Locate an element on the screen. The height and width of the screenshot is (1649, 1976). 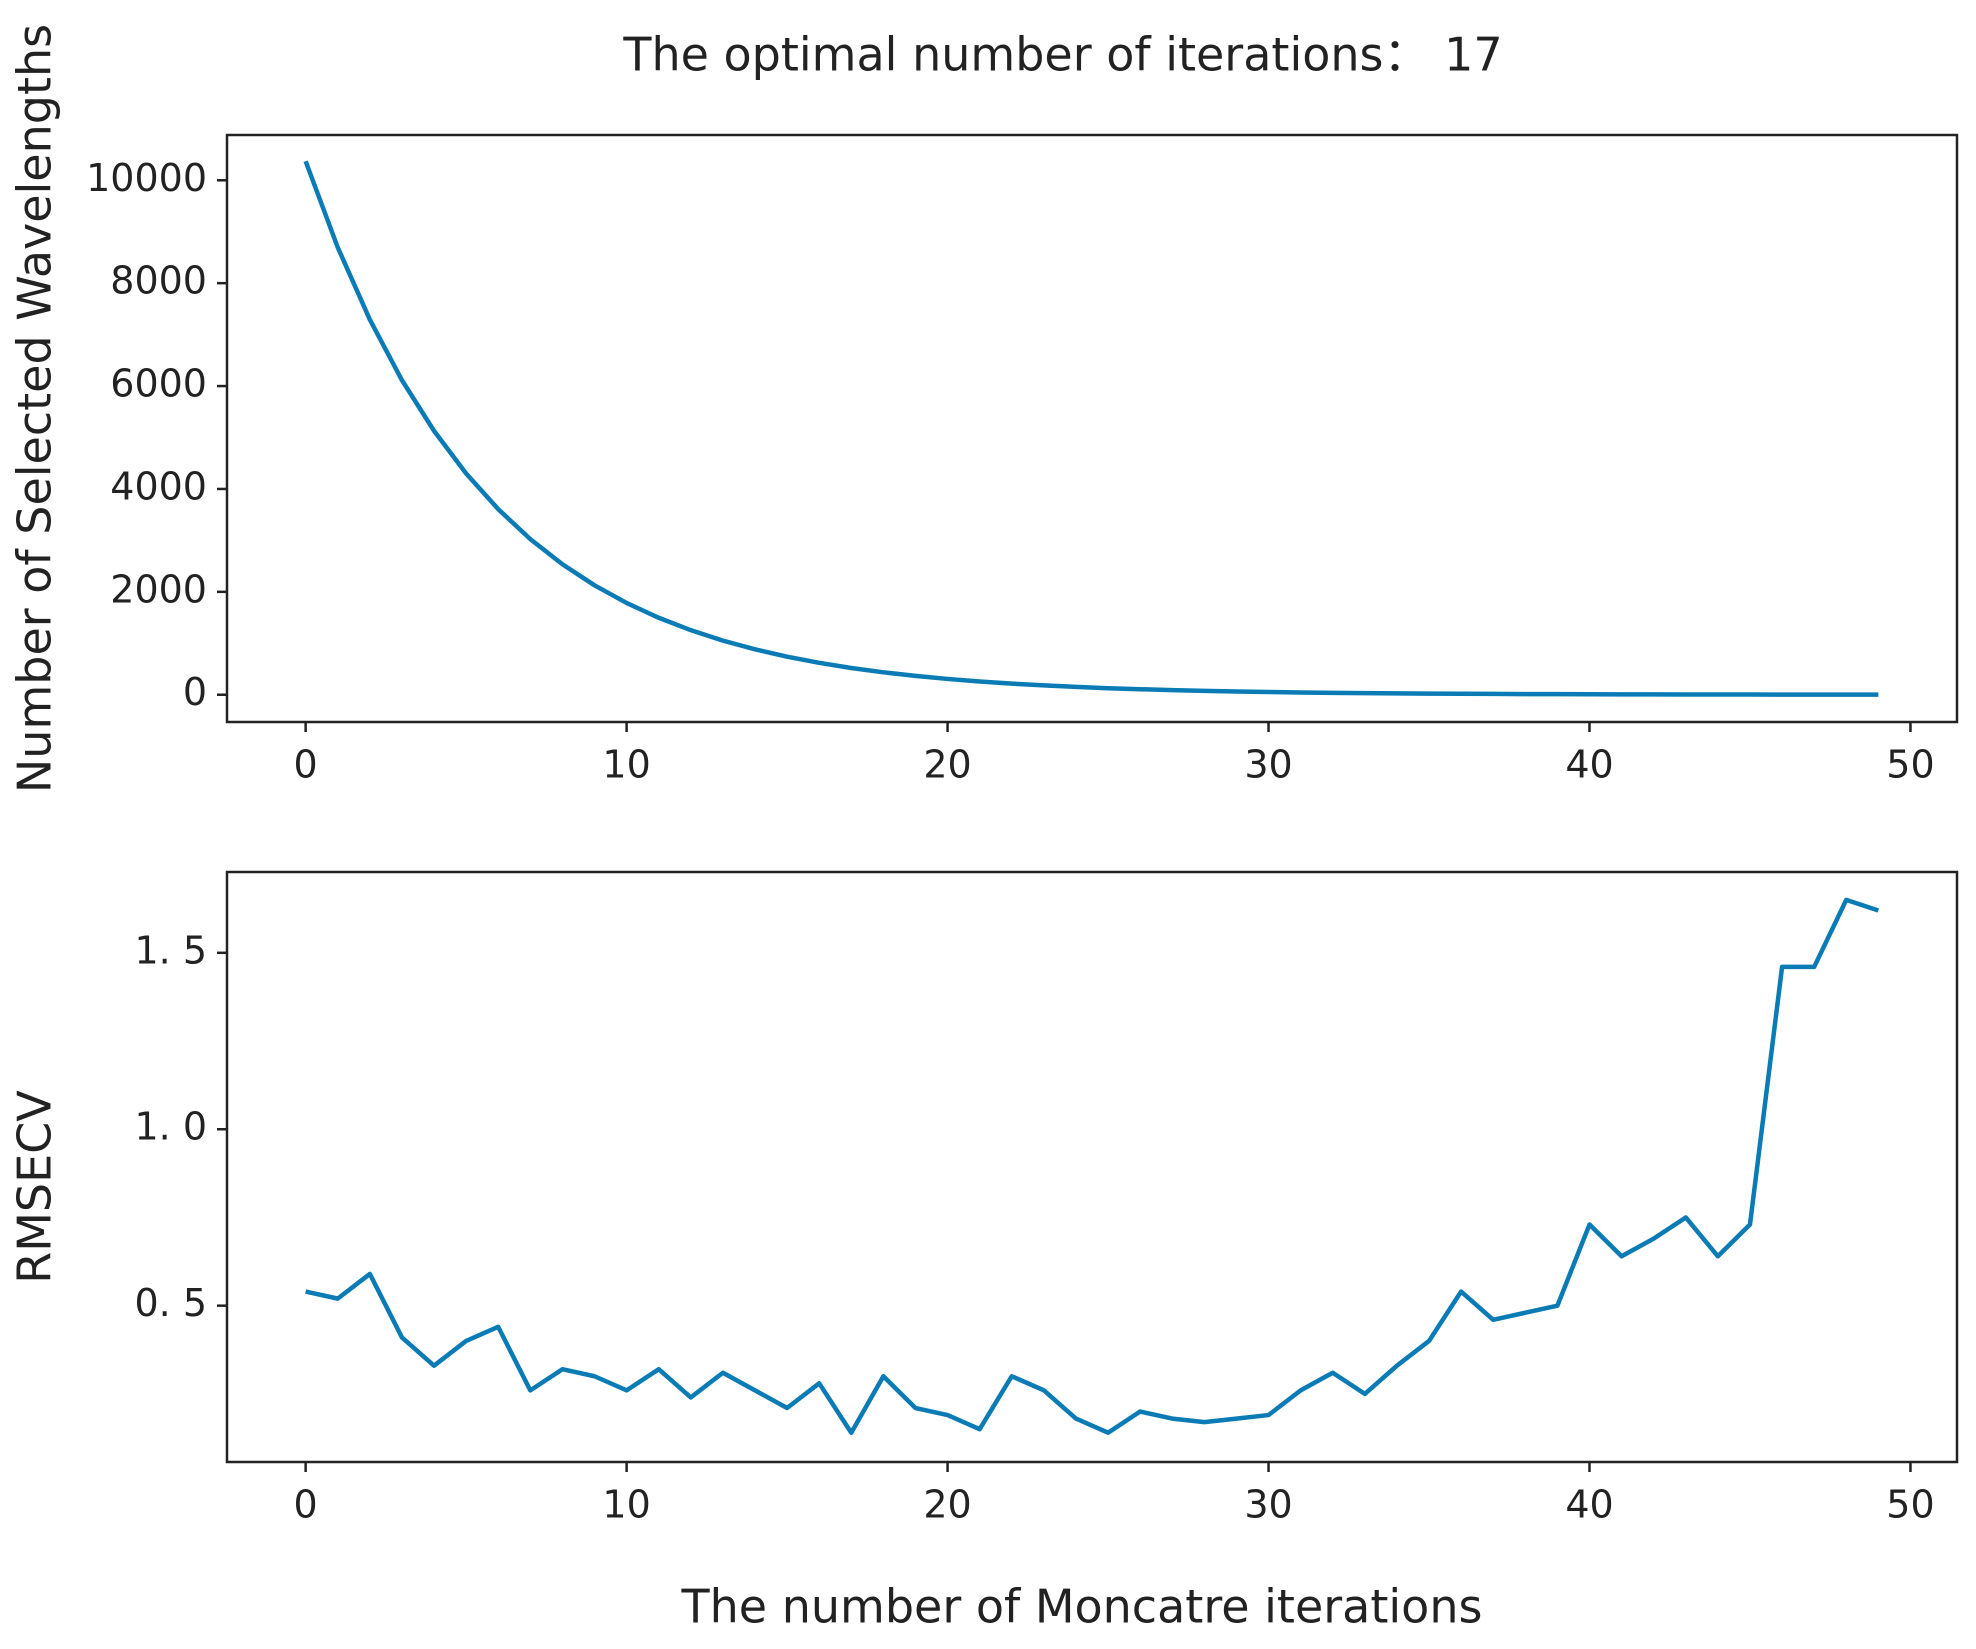
y-tick-label: 0. 5 is located at coordinates (170, 1303).